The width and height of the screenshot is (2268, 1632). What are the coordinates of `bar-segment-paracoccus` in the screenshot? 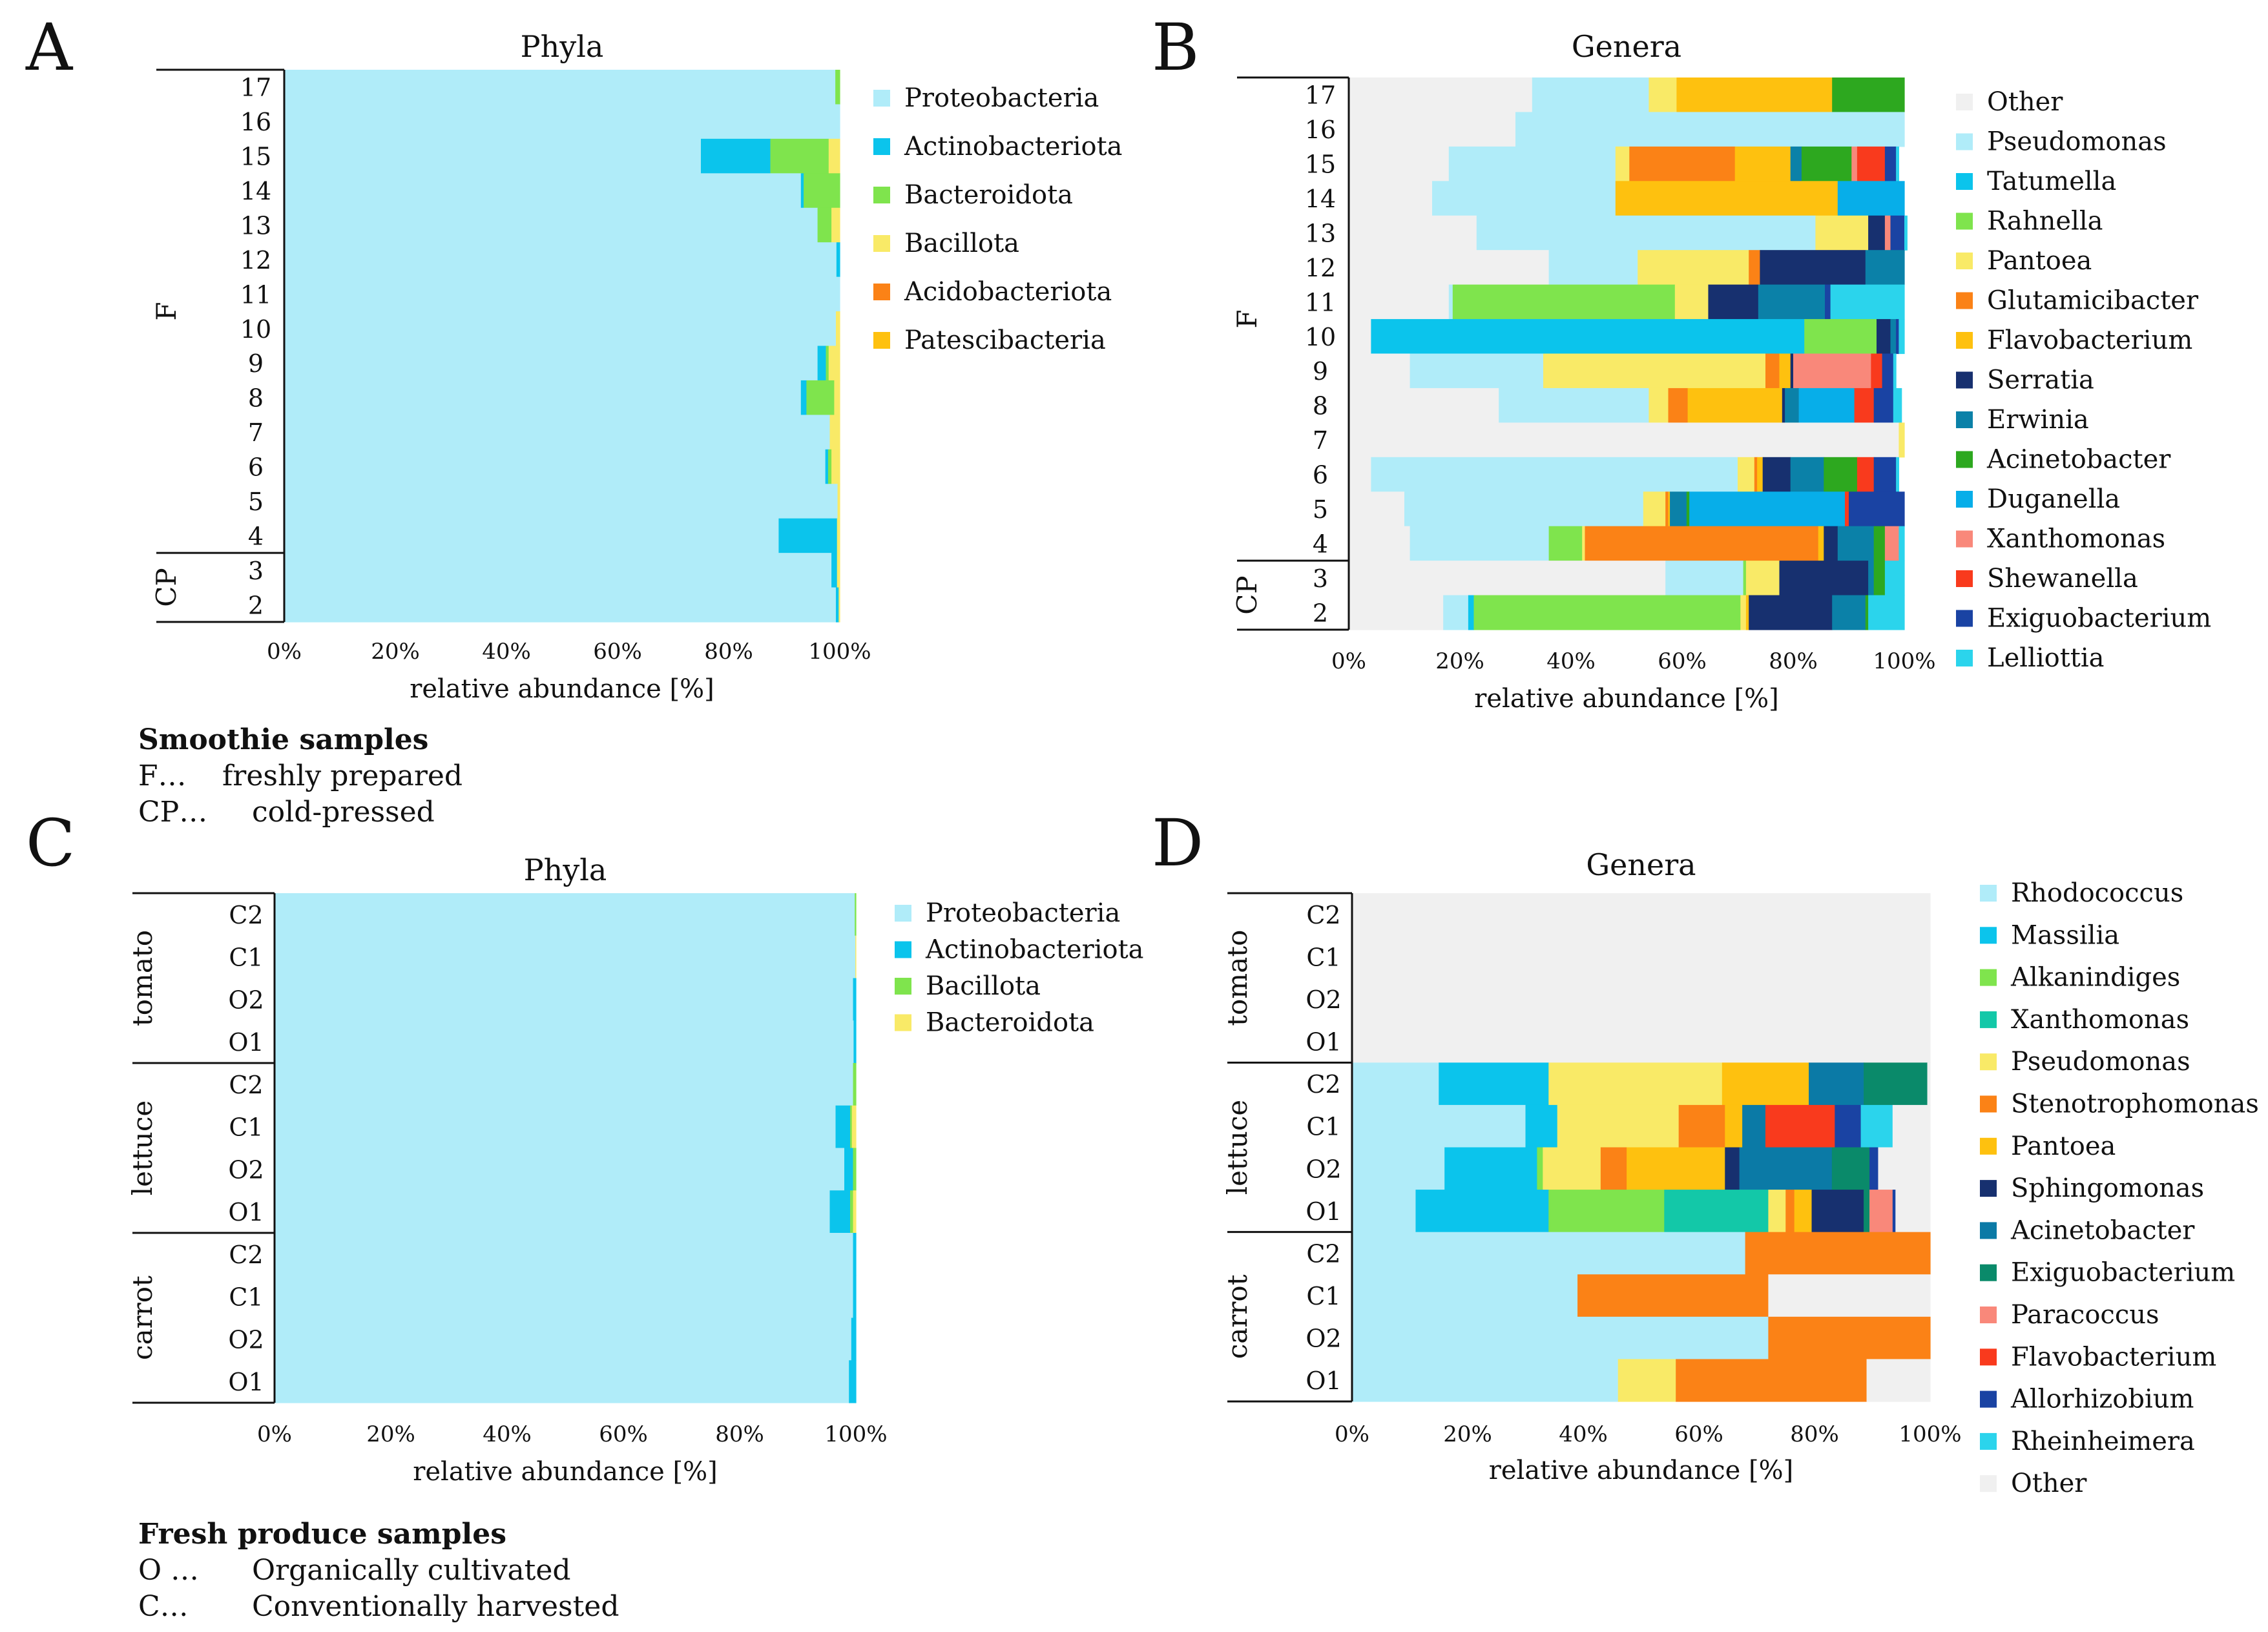 It's located at (1881, 1211).